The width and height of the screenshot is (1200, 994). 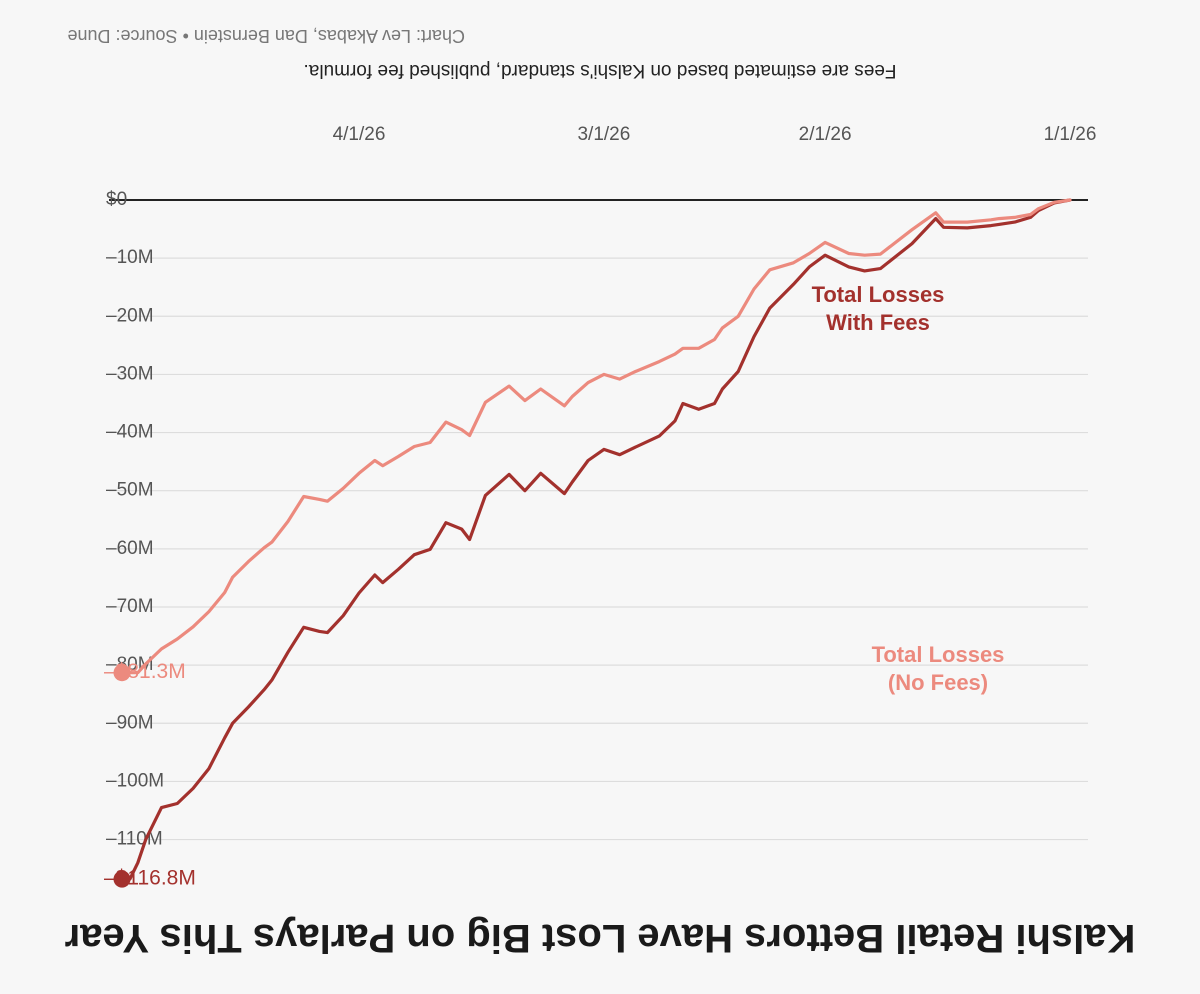 What do you see at coordinates (145, 671) in the screenshot?
I see `no_fees-end-label: –$81.3M` at bounding box center [145, 671].